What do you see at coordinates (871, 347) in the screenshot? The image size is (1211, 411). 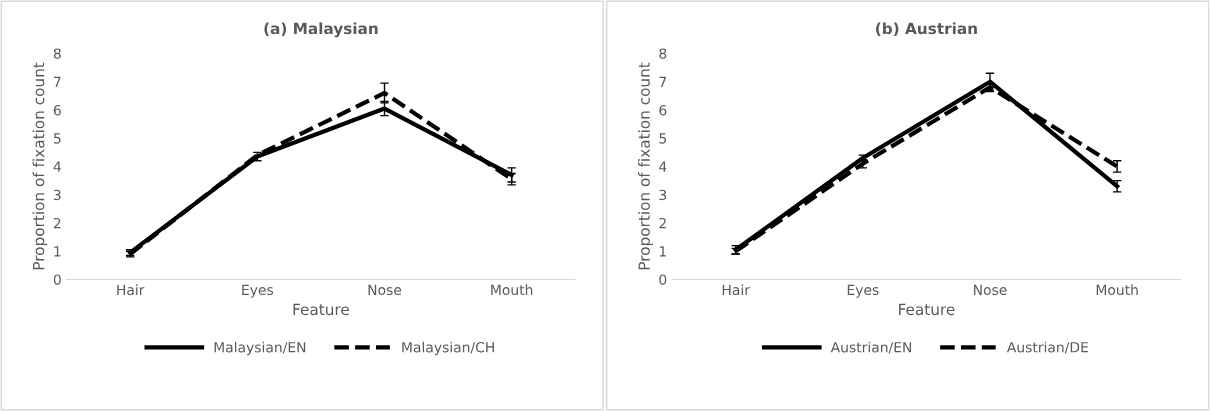 I see `legend-label: Austrian/EN` at bounding box center [871, 347].